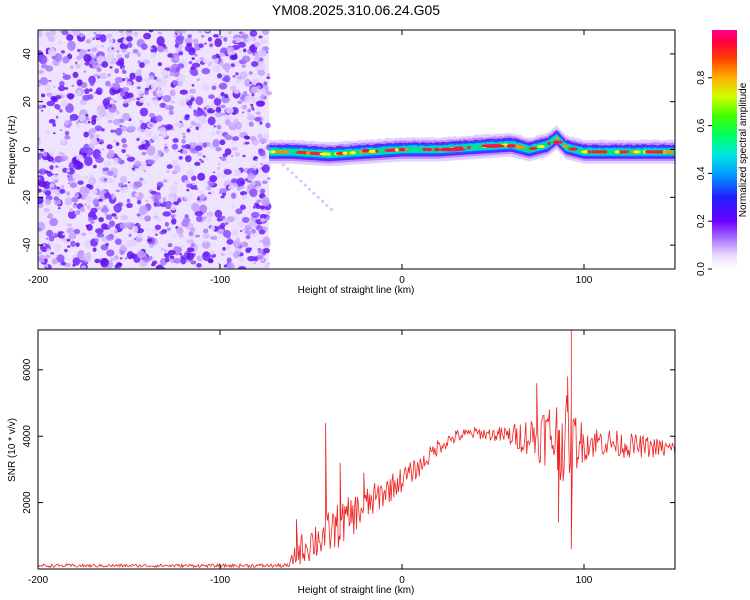  What do you see at coordinates (38, 580) in the screenshot?
I see `snr-x-tick-label: -200` at bounding box center [38, 580].